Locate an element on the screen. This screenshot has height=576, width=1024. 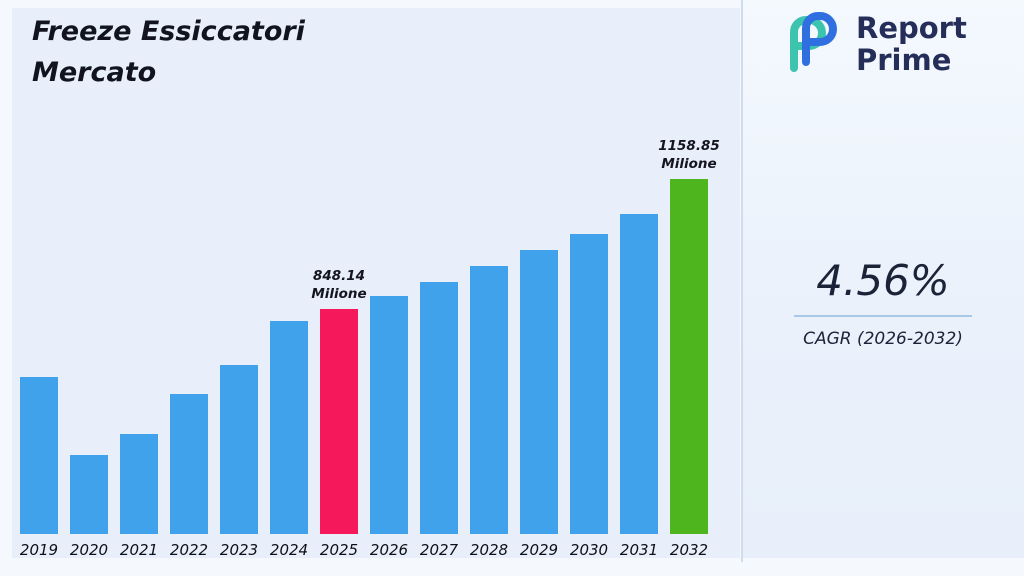
bar-2021 is located at coordinates (139, 483).